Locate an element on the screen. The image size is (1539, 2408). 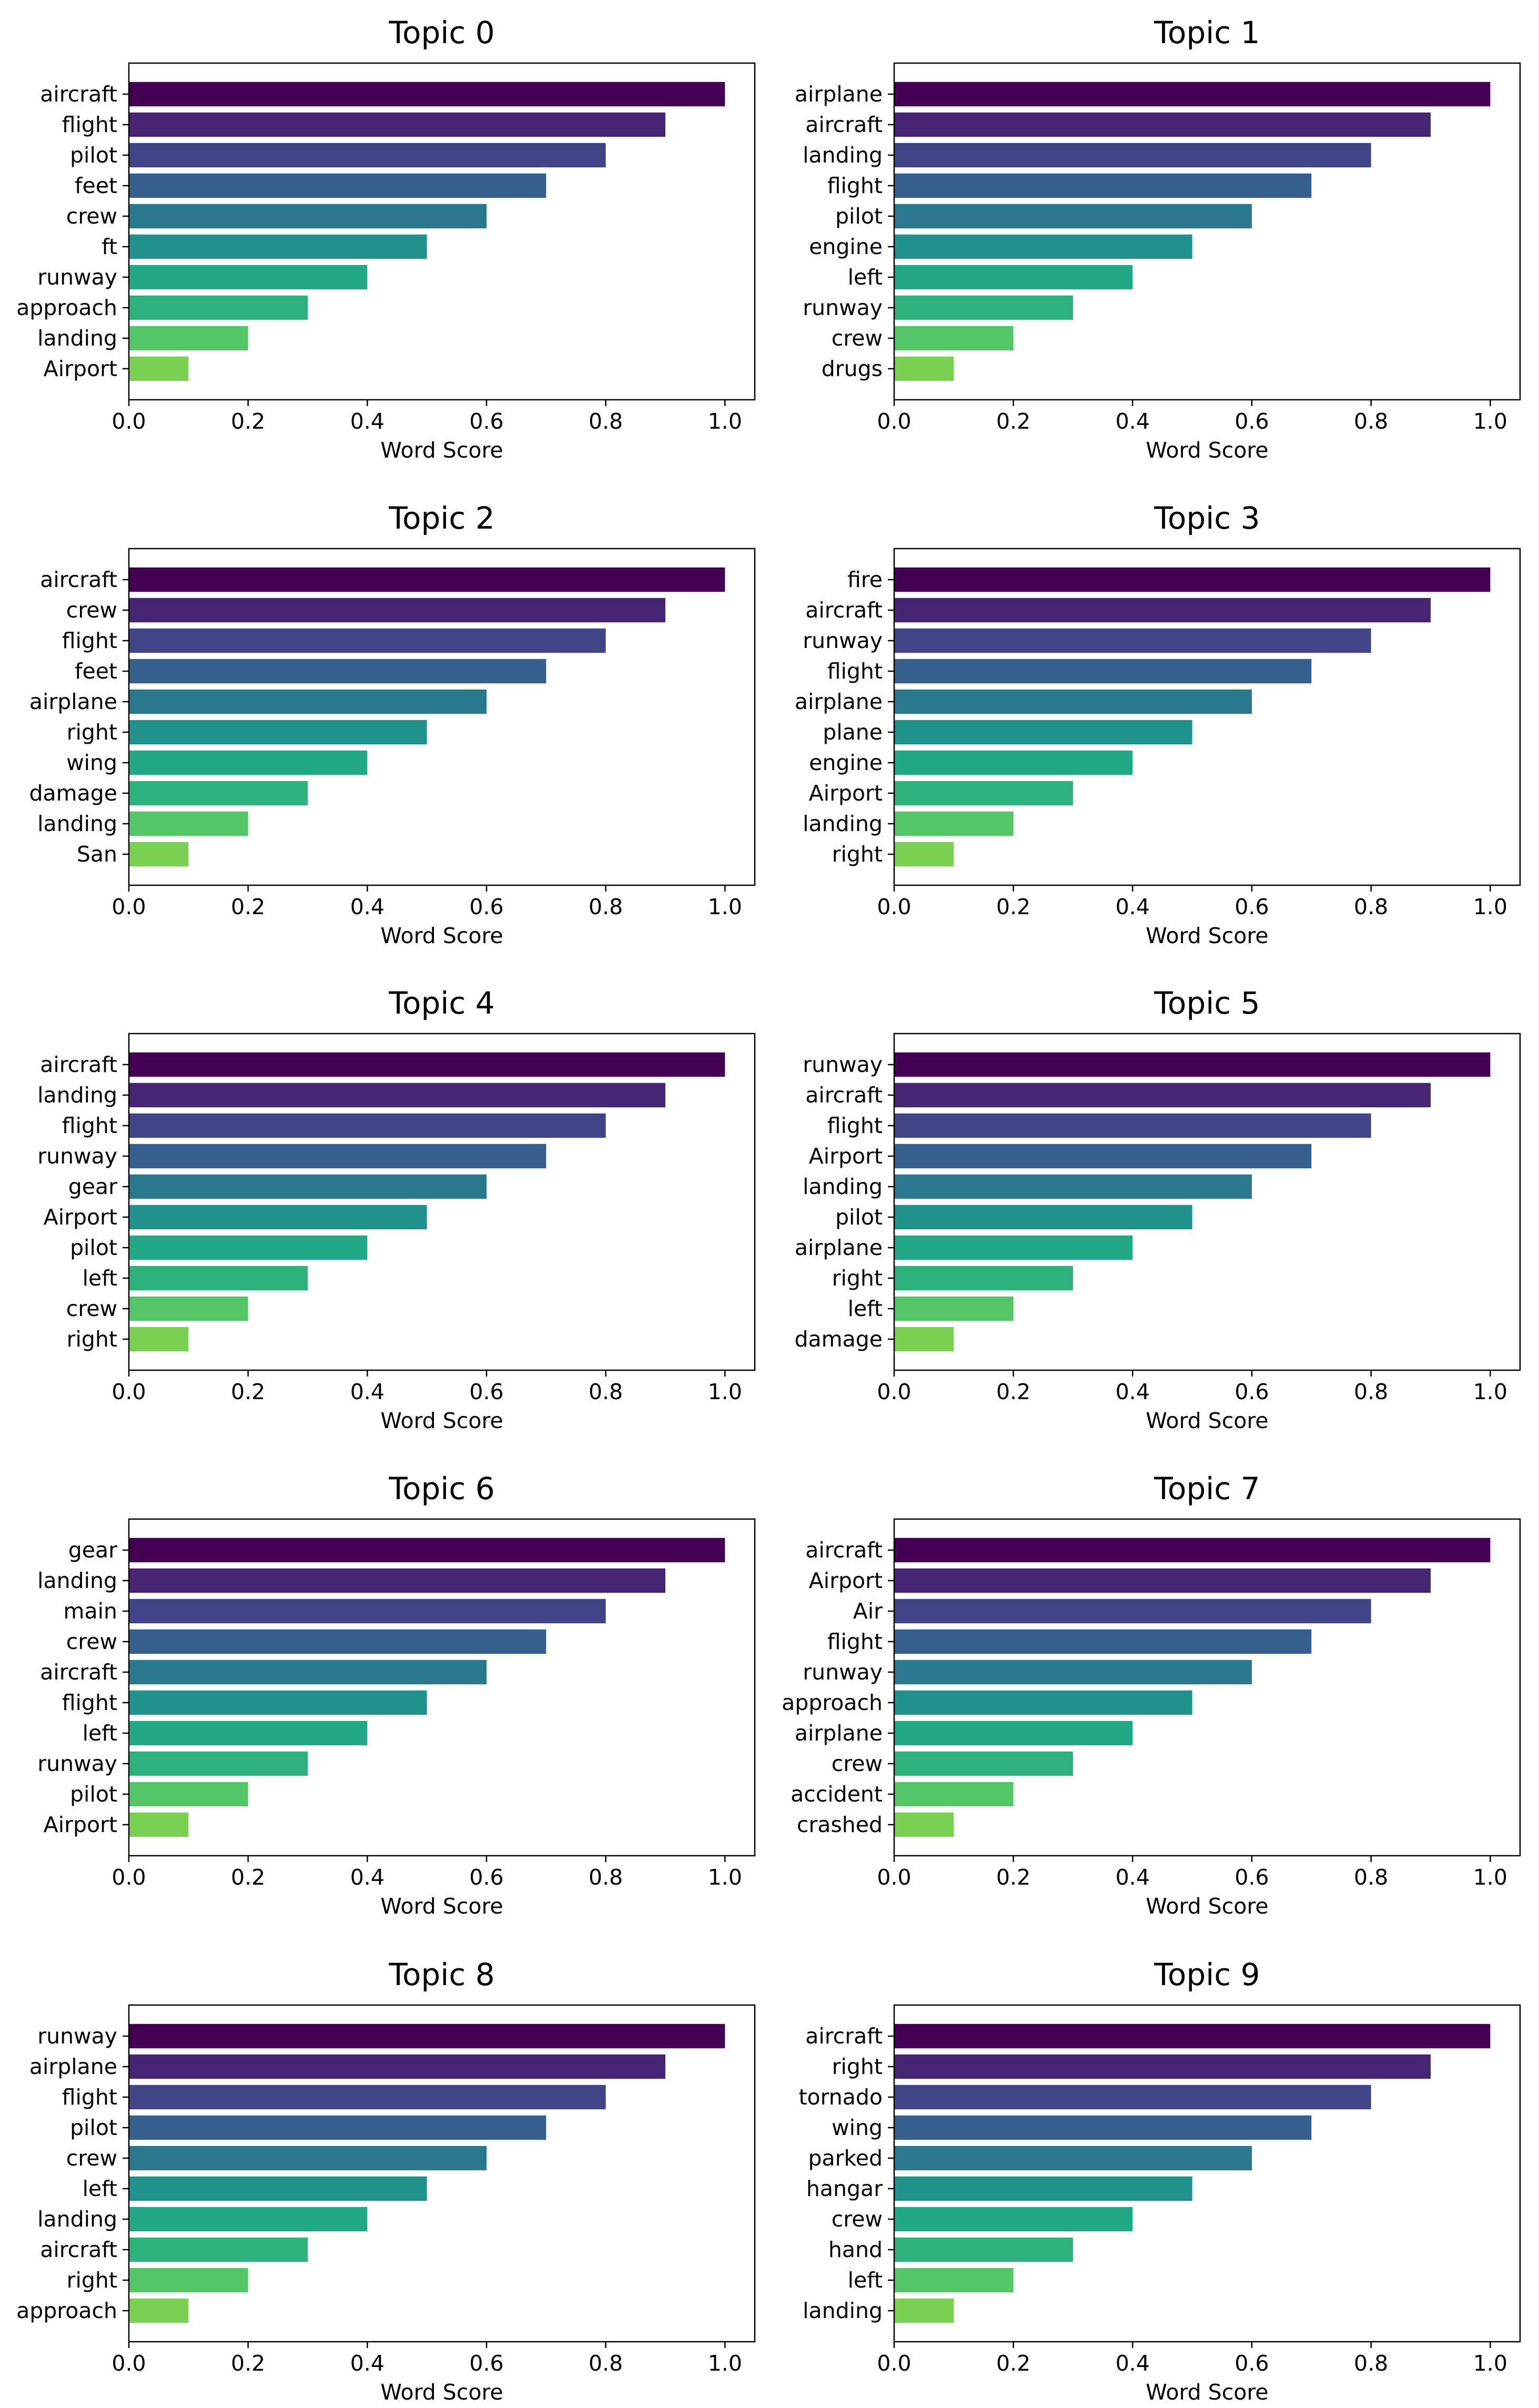
y-tick-label: airplane is located at coordinates (73, 701).